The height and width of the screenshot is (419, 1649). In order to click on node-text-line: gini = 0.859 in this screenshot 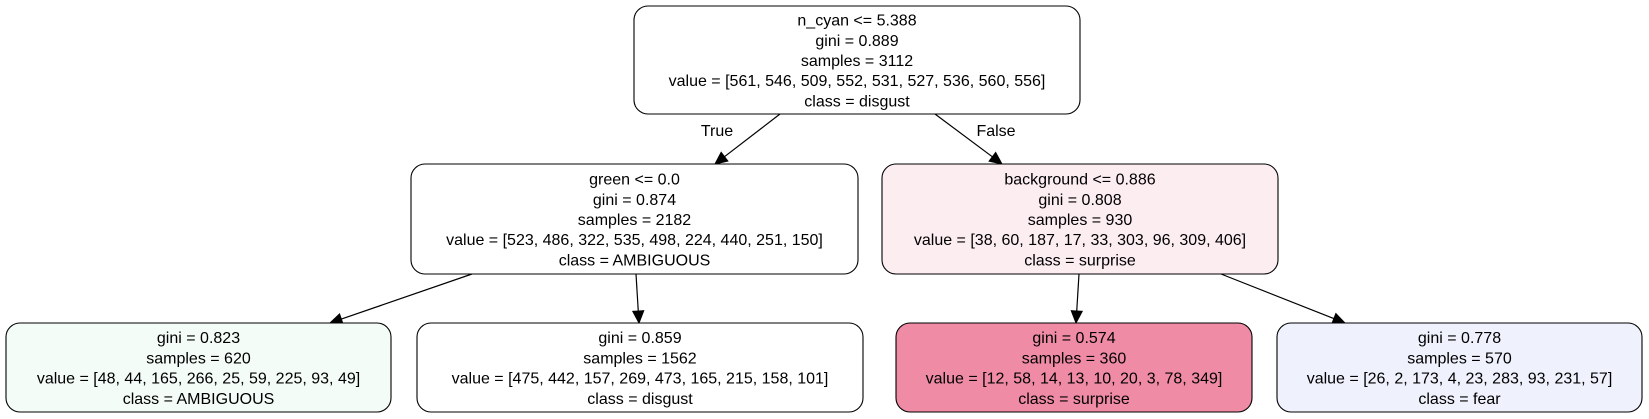, I will do `click(639, 338)`.